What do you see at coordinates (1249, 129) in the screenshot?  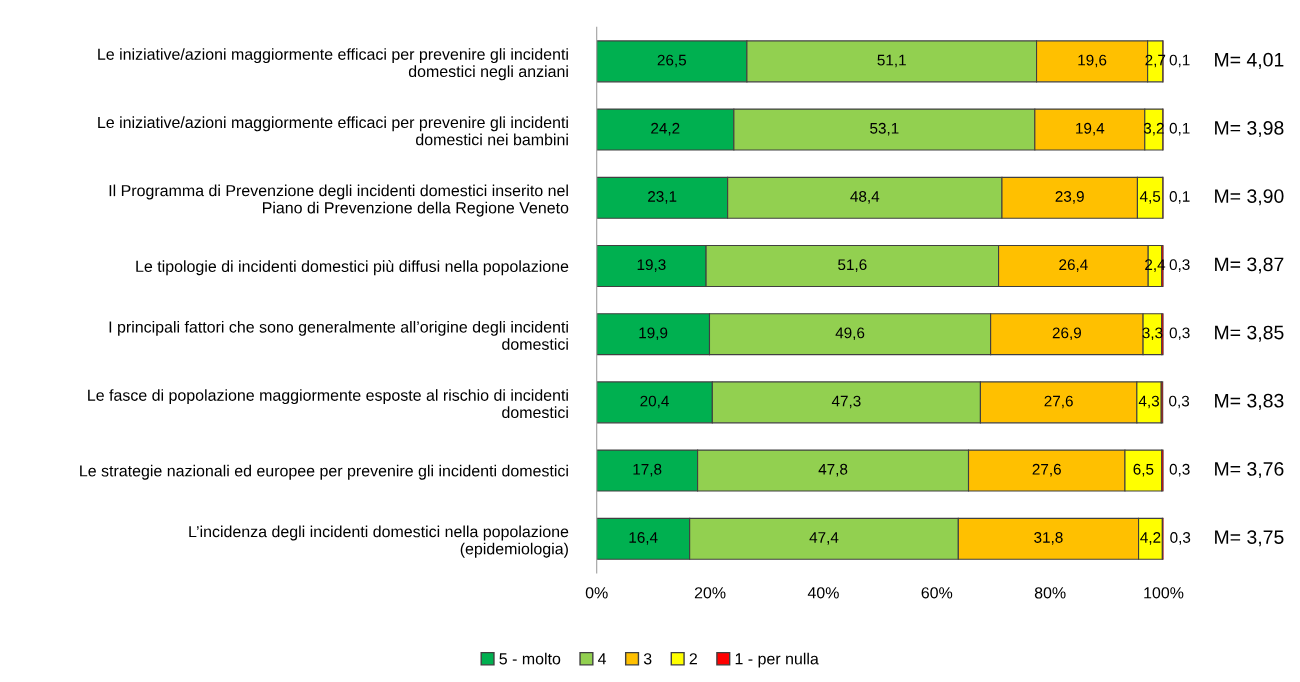 I see `text: M= 3,98` at bounding box center [1249, 129].